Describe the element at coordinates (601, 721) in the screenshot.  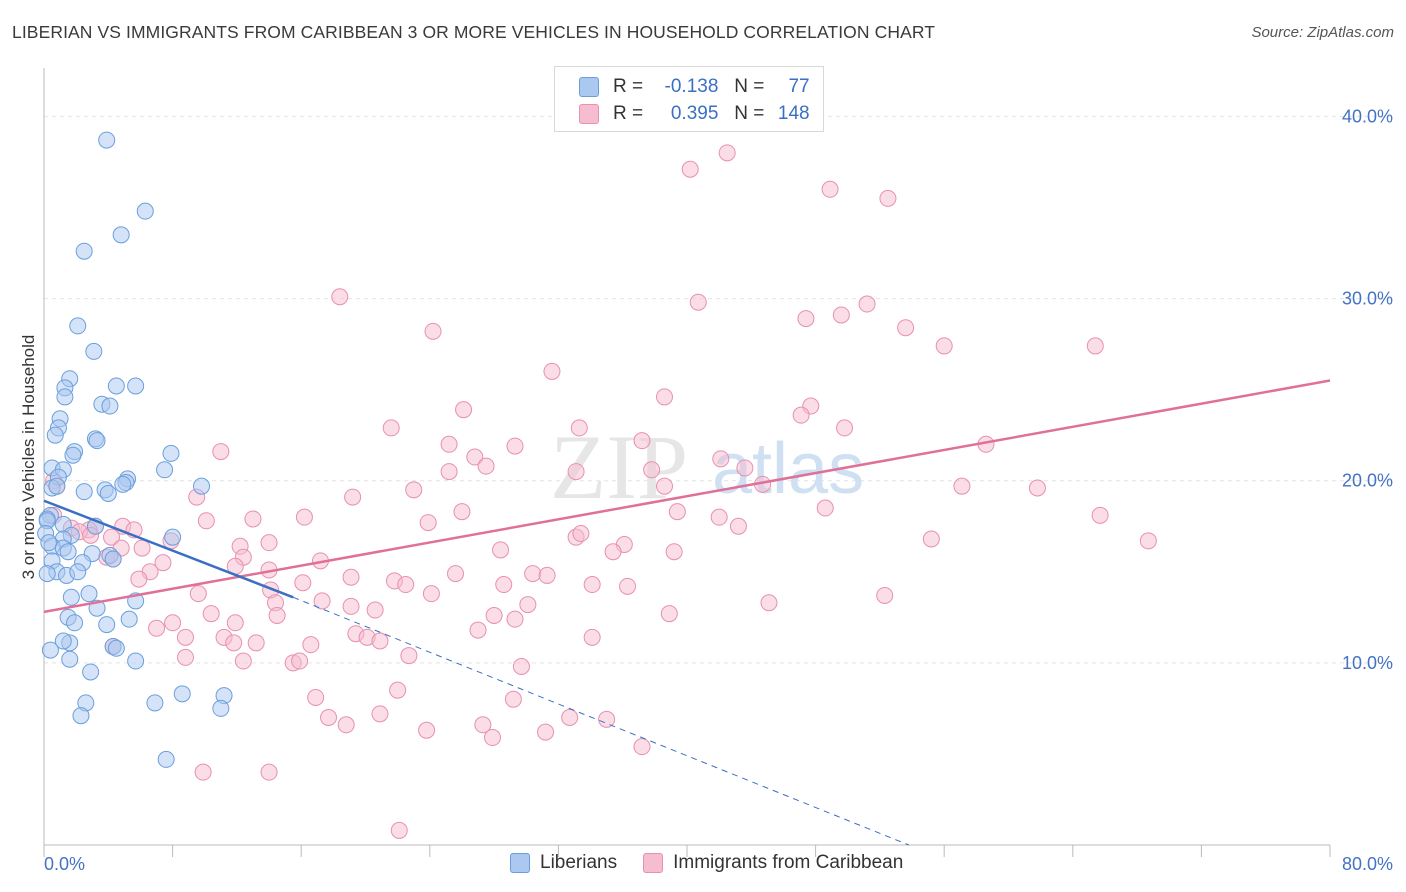
I see `liberian-trend-extension` at that location.